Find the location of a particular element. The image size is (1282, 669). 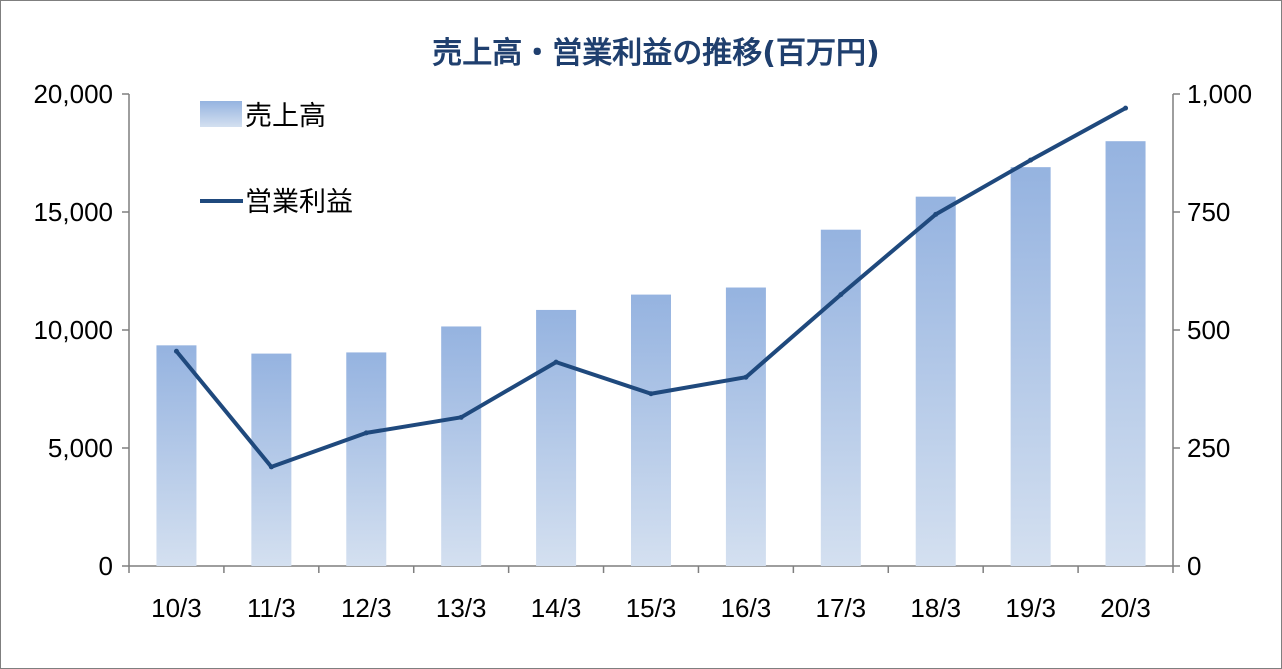

chart-title: 売上高・営業利益の推移(百万円) is located at coordinates (655, 53).